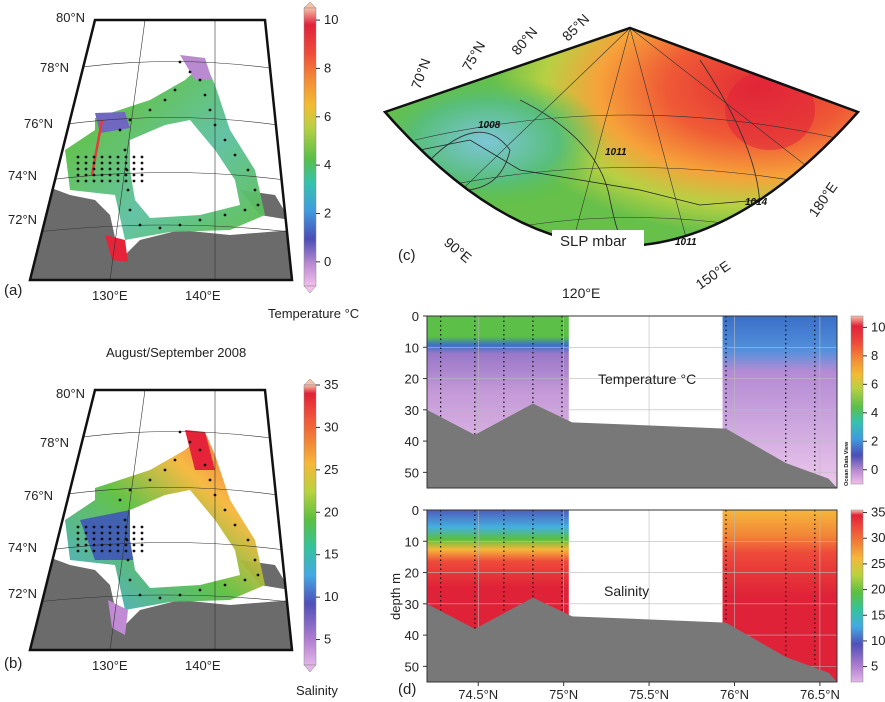 This screenshot has height=702, width=885. What do you see at coordinates (756, 202) in the screenshot?
I see `isobar-label: 1014` at bounding box center [756, 202].